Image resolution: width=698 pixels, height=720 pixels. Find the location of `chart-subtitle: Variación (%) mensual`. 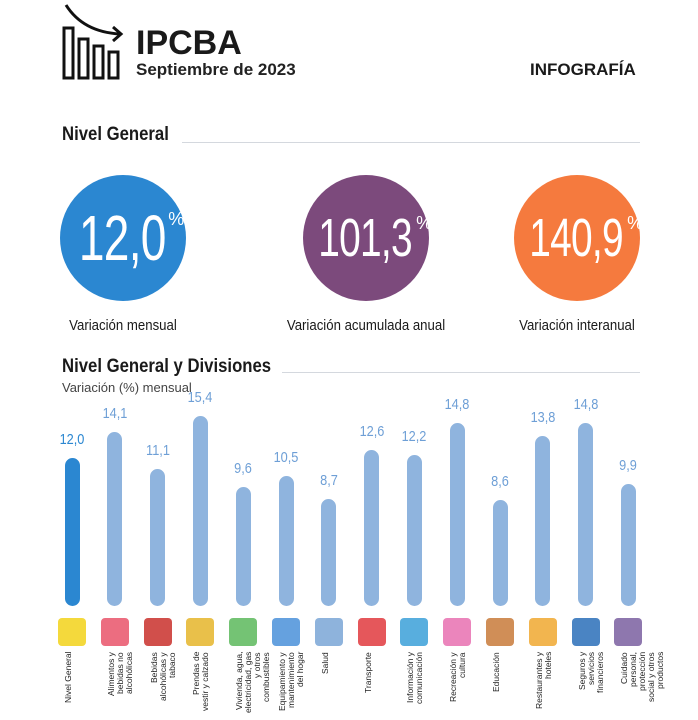

chart-subtitle: Variación (%) mensual is located at coordinates (127, 387).